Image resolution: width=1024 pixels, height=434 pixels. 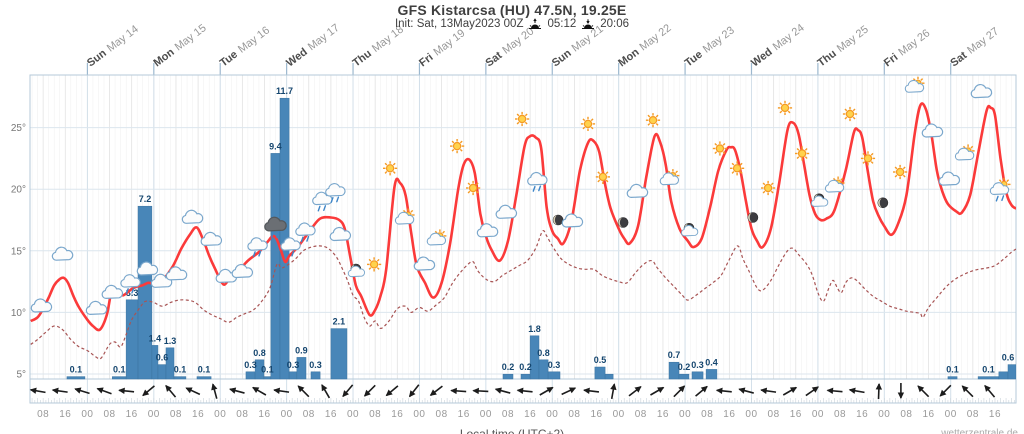 I want to click on precip-value: 0.2, so click(x=684, y=367).